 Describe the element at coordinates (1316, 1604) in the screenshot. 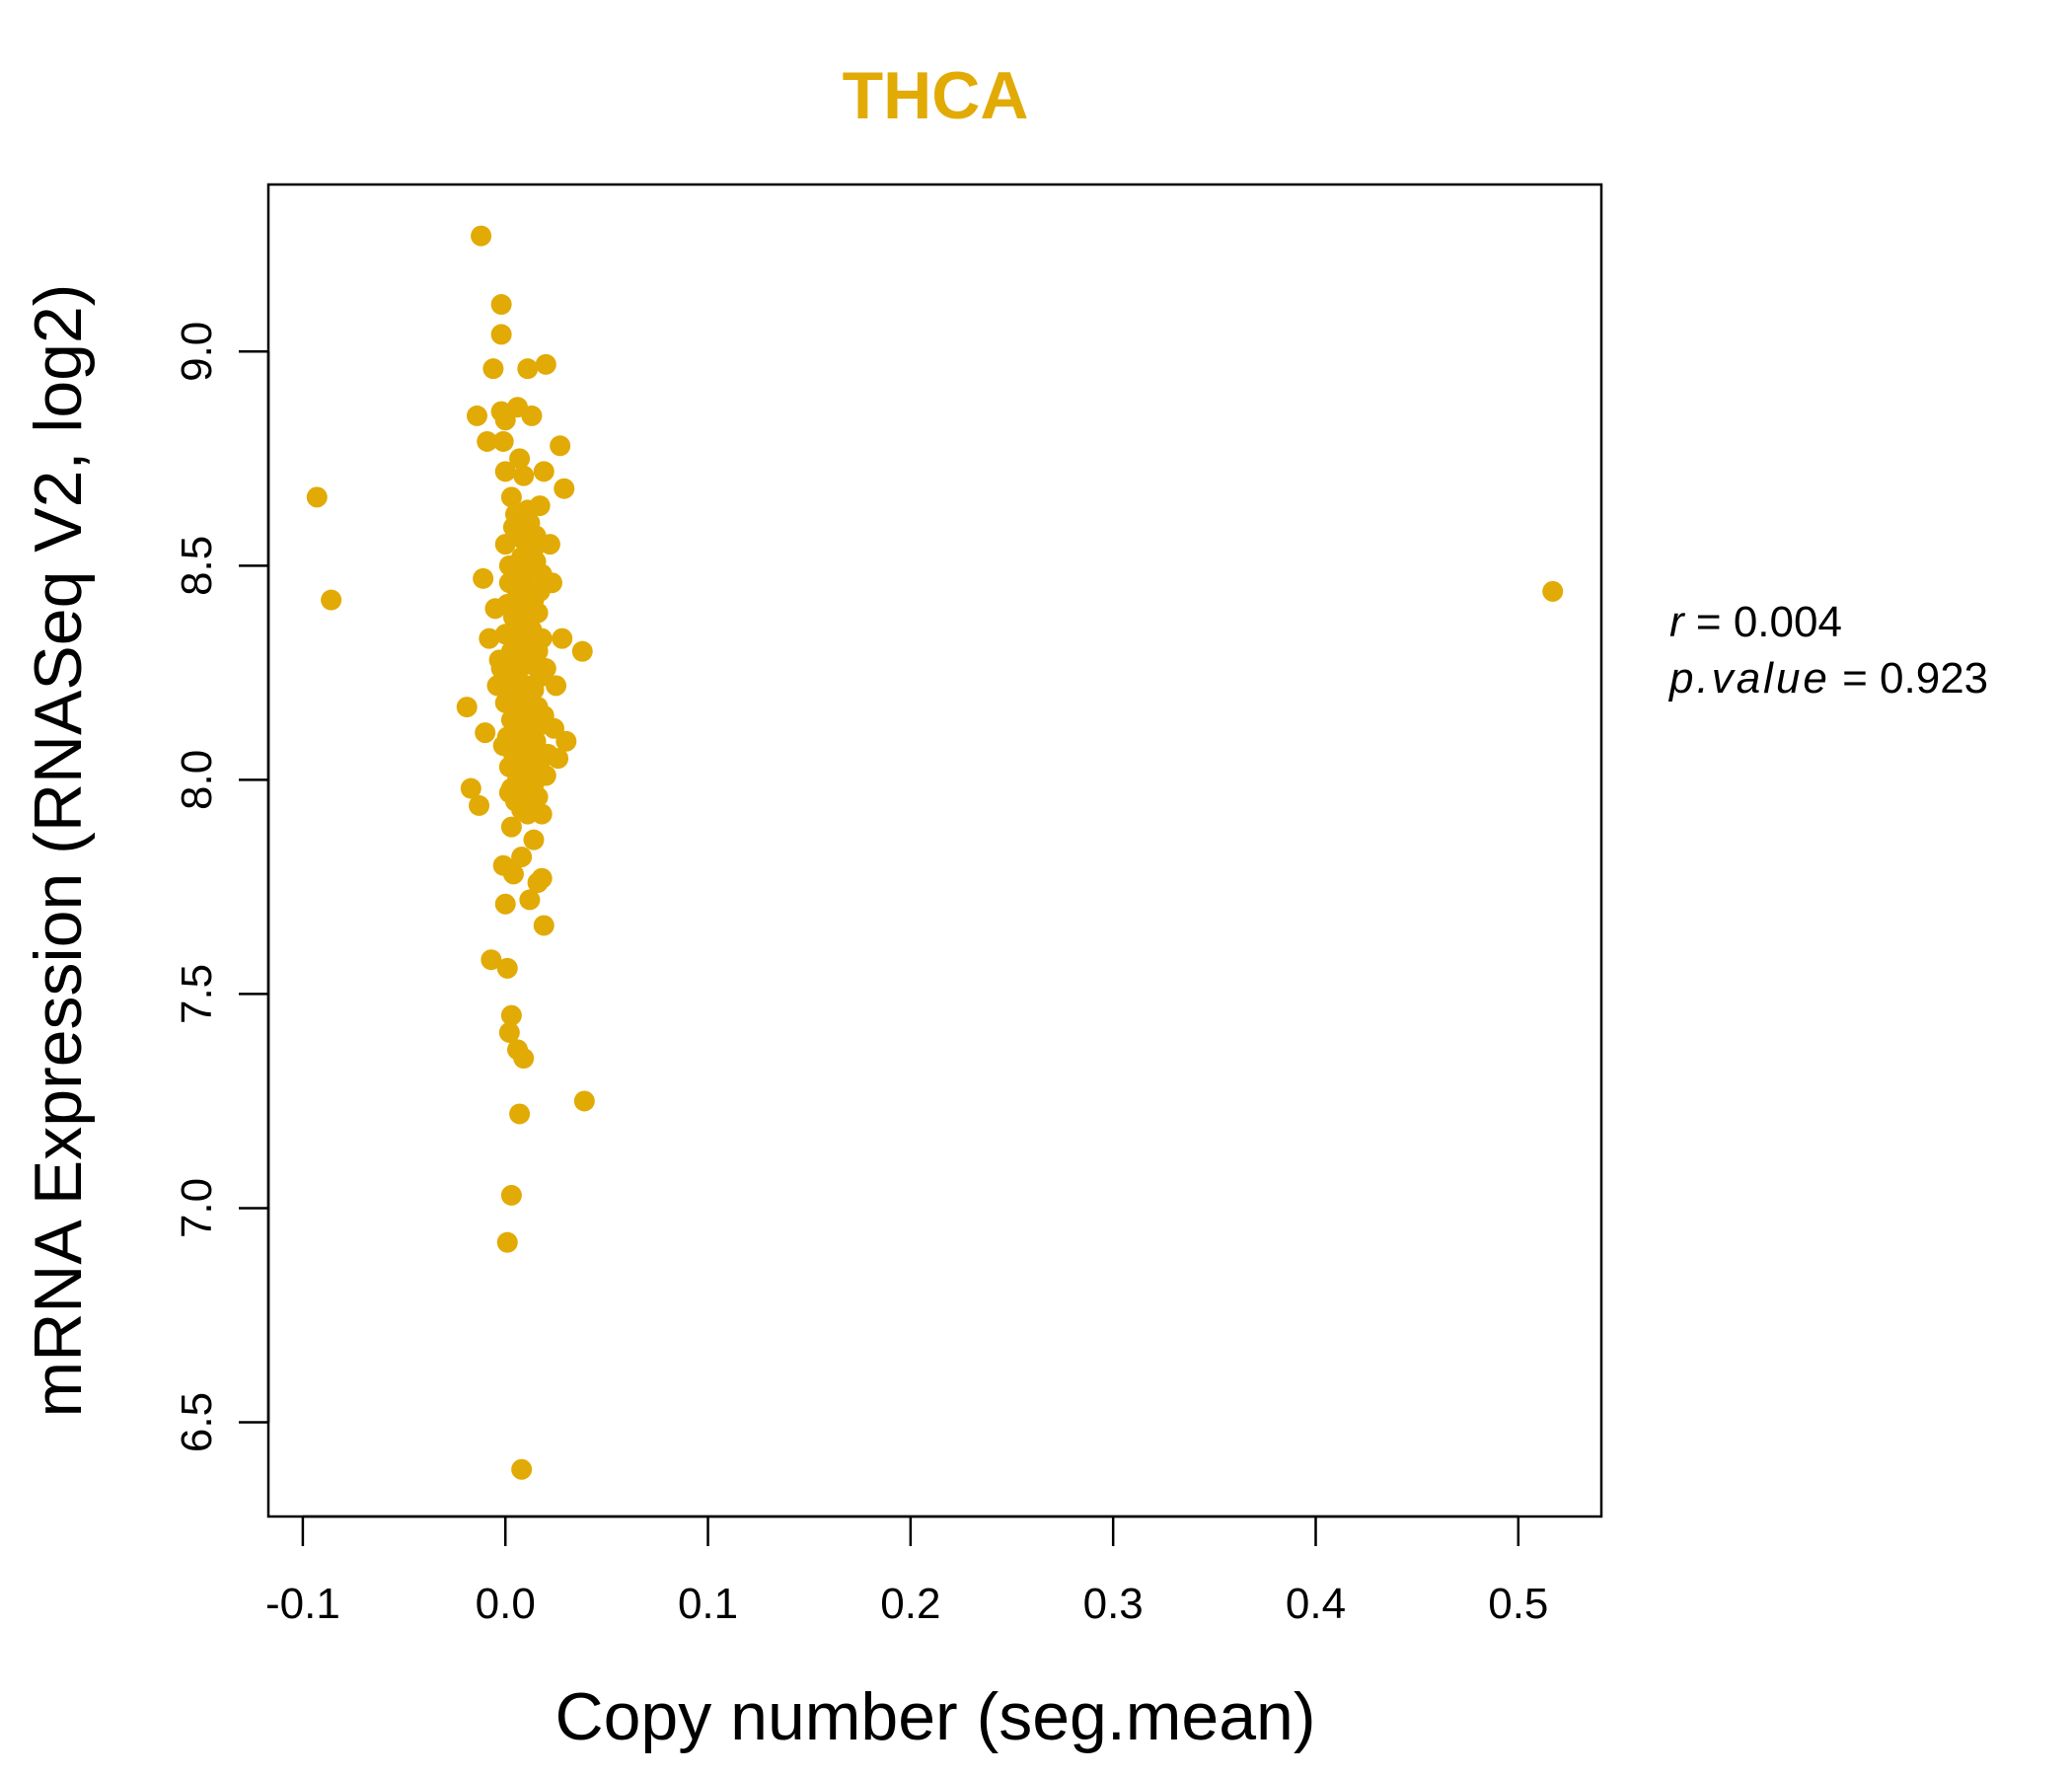

I see `x-tick-label: 0.4` at that location.